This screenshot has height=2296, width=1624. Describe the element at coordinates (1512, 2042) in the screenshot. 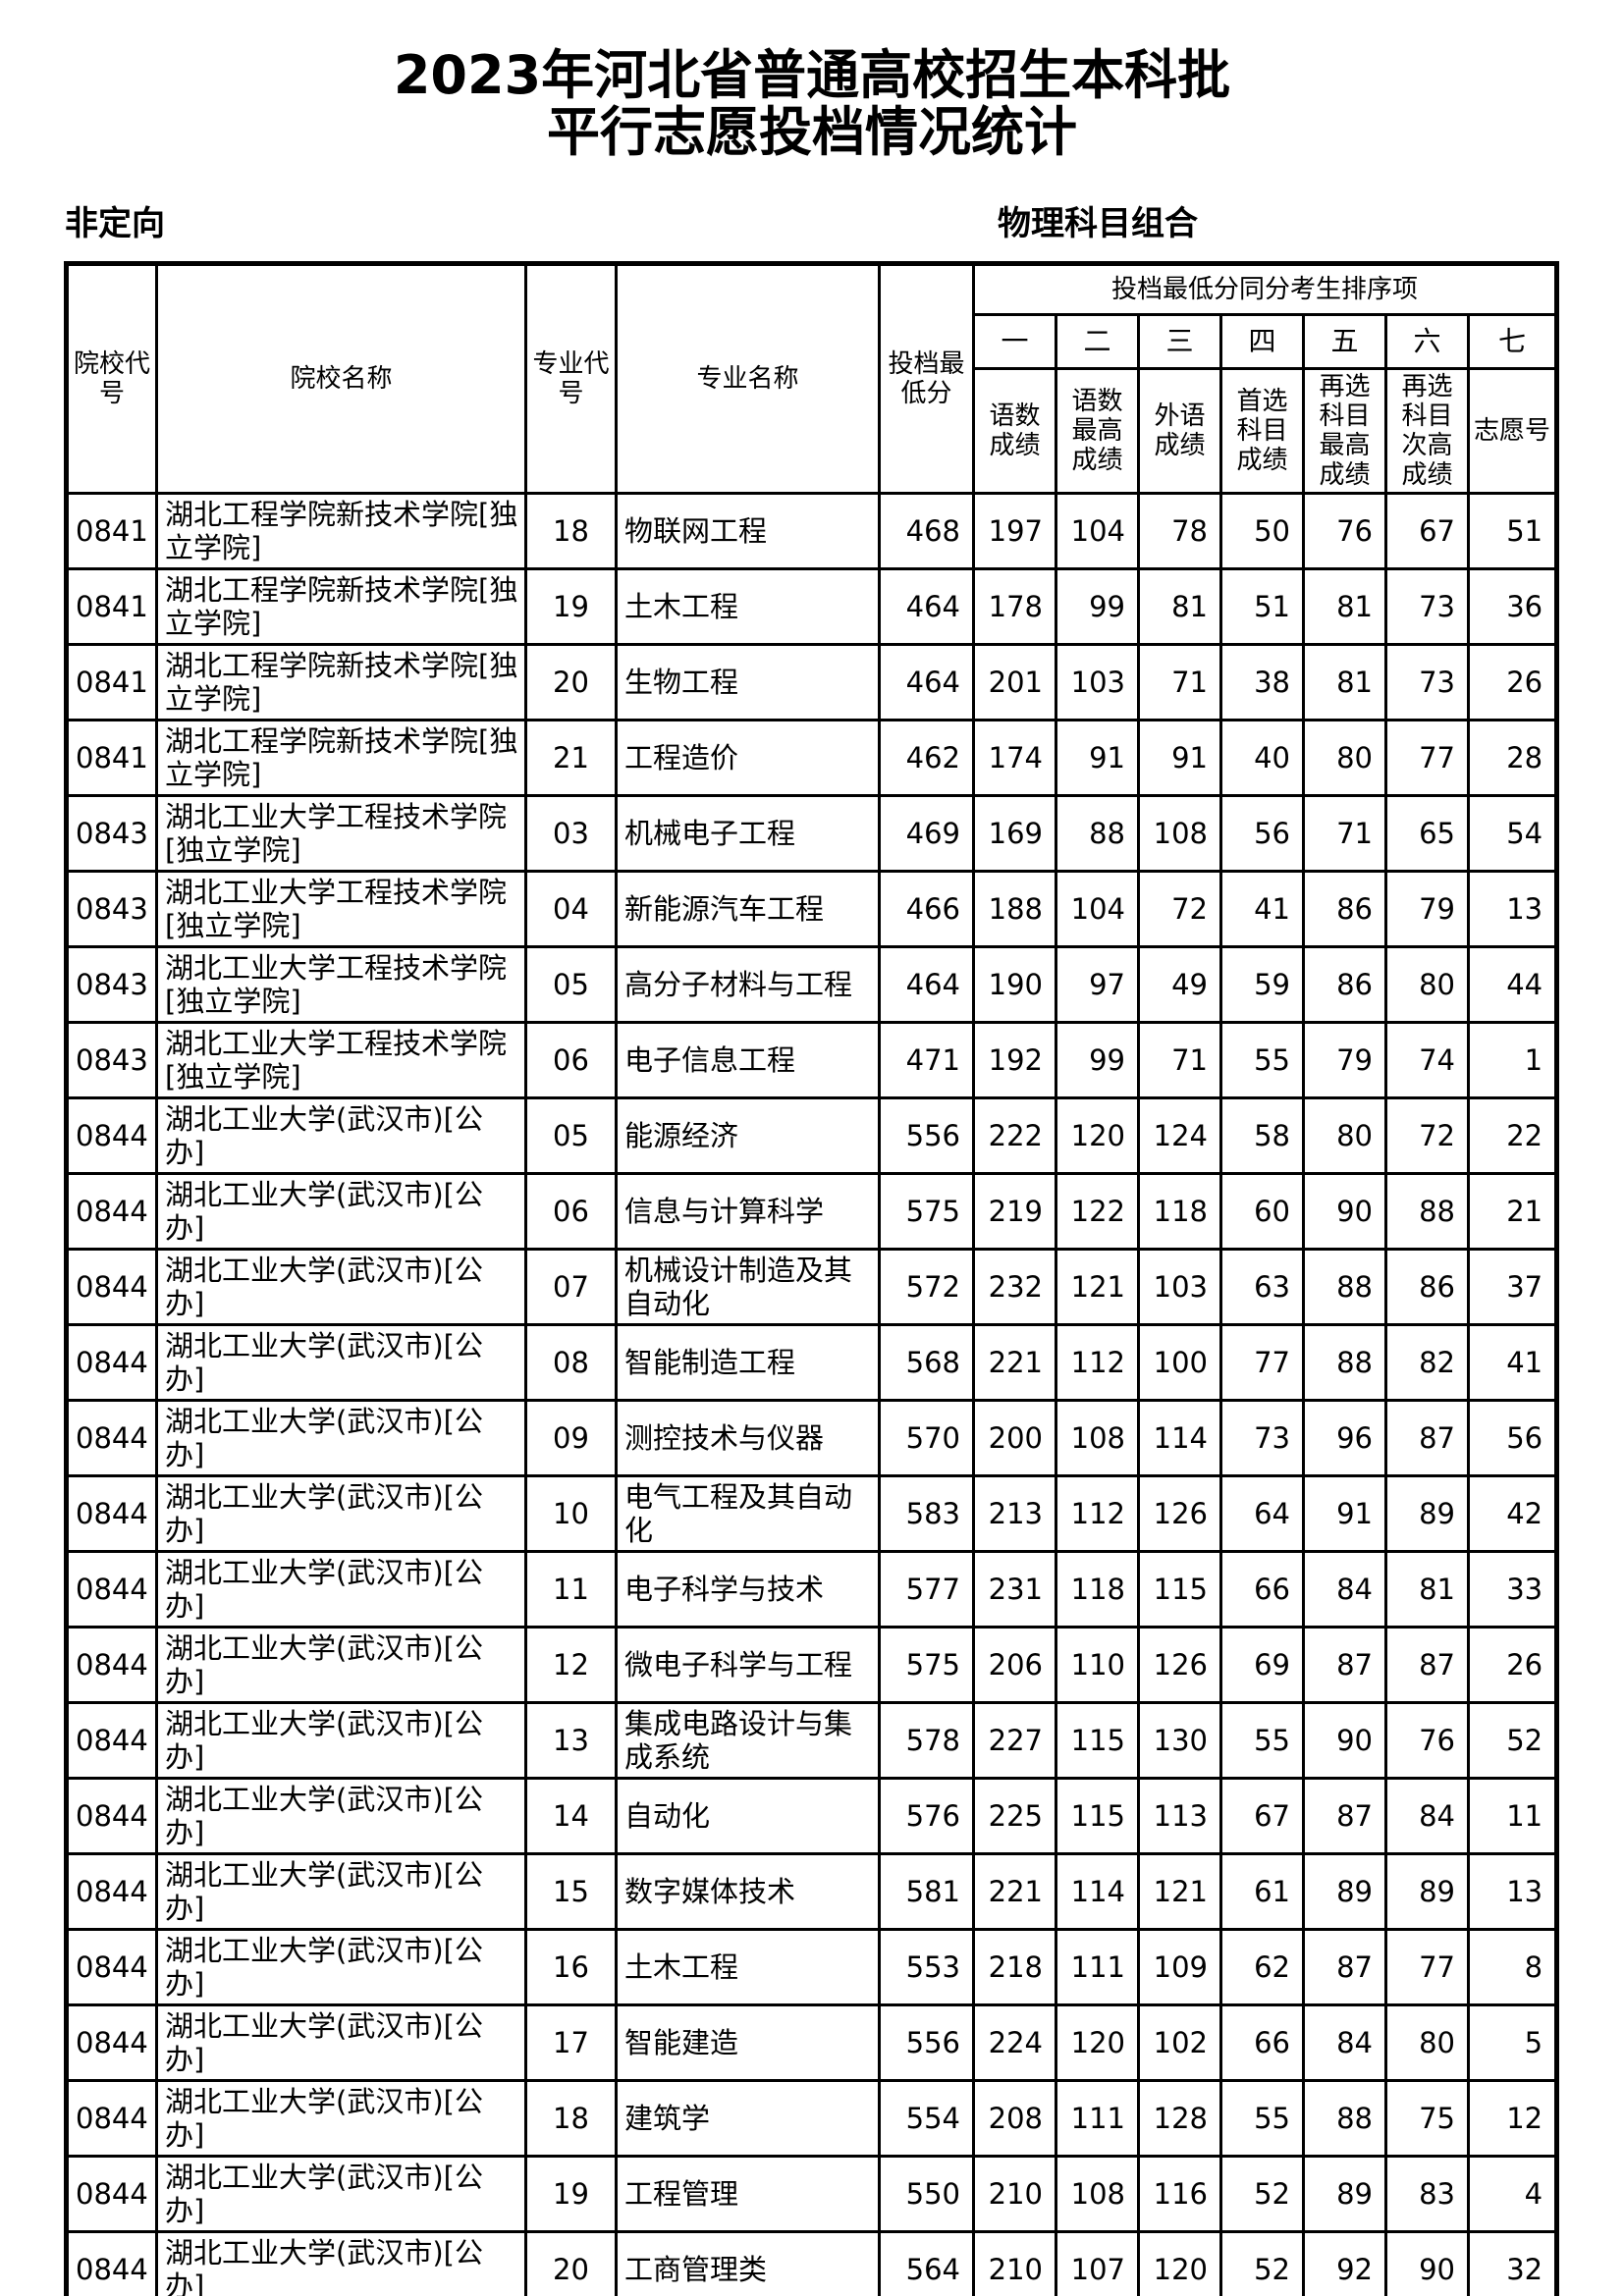

I see `cell-tiebreak-score-7: 5` at that location.